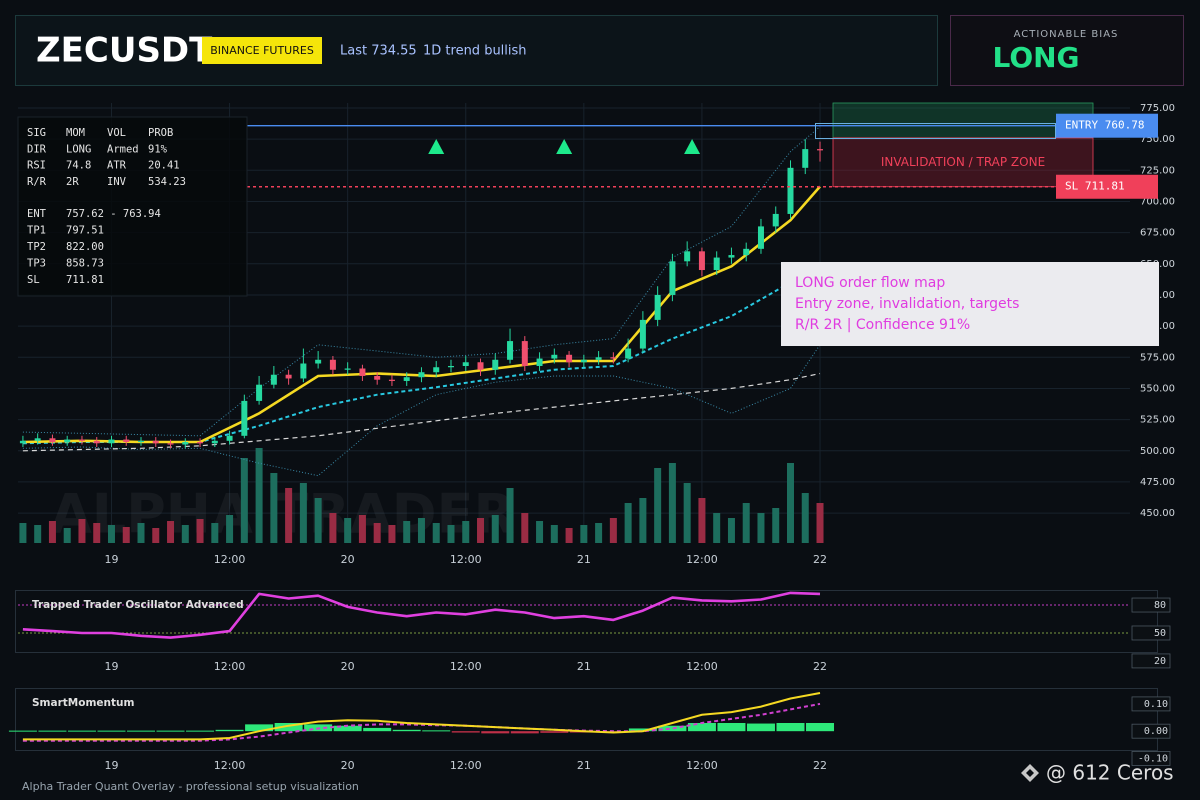  Describe the element at coordinates (138, 605) in the screenshot. I see `panel-title: Trapped Trader Oscillator Advanced` at that location.